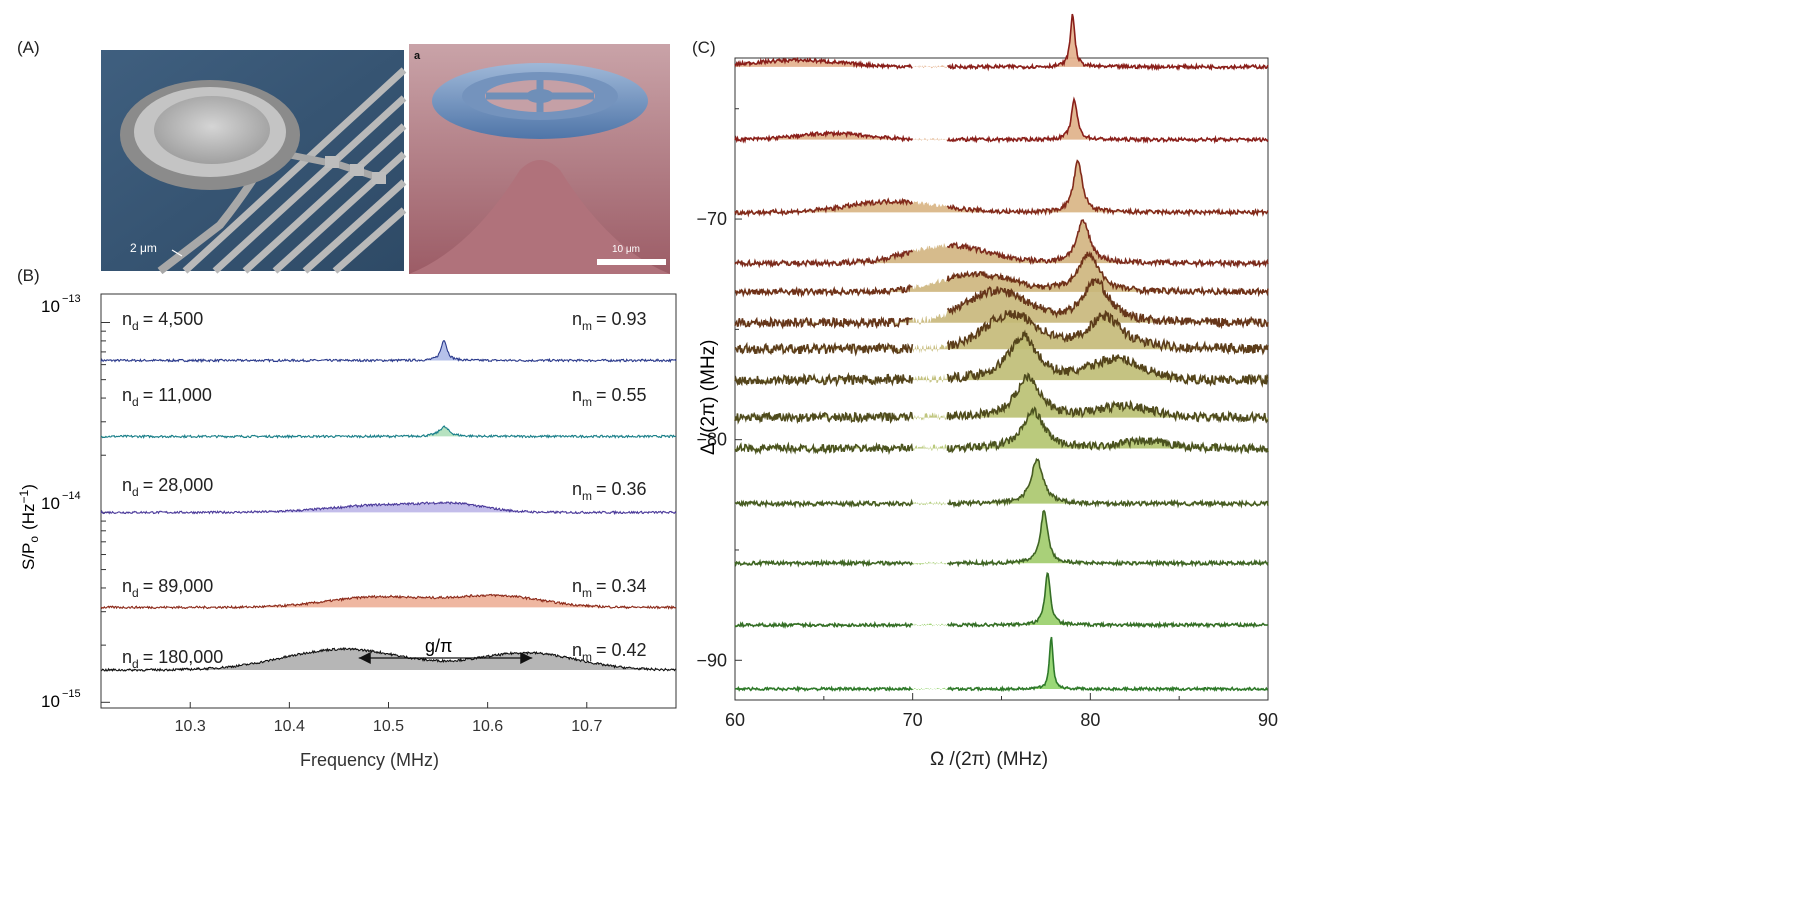  I want to click on nd-label-3: nd = 28,000, so click(167, 487).